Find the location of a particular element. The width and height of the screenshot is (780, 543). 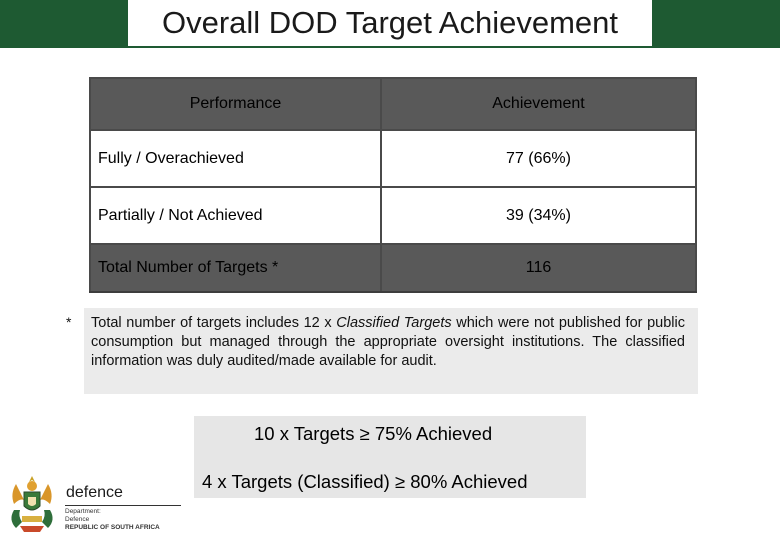

footnote-text-start: Total number of targets includes 12 x is located at coordinates (214, 323).